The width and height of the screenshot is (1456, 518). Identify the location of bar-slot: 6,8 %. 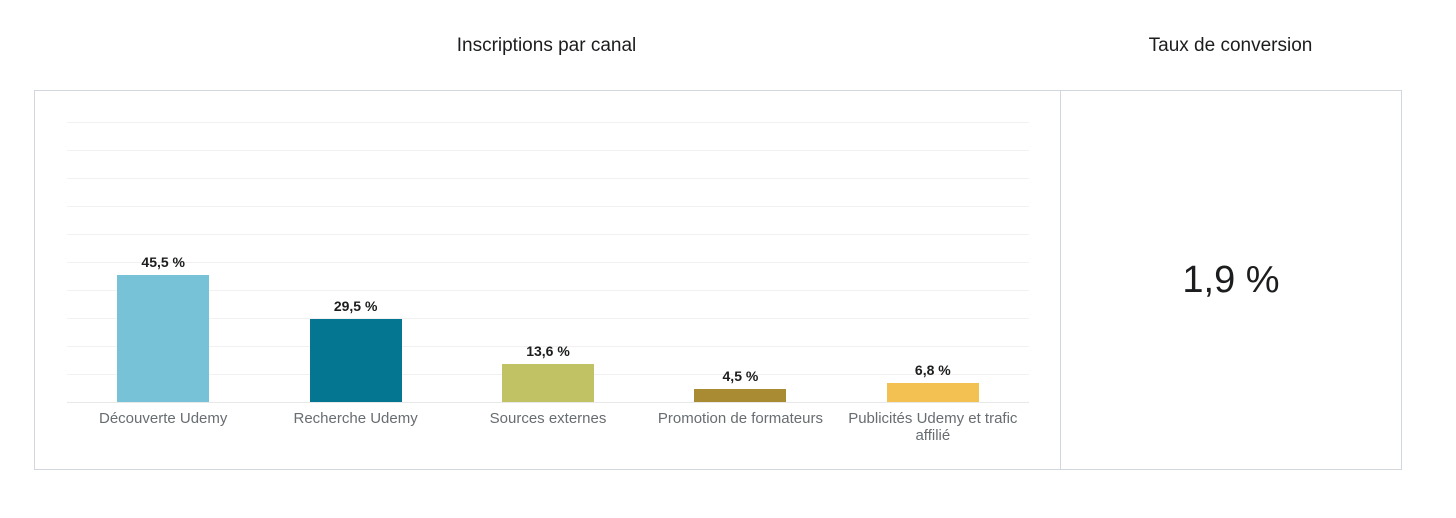
(933, 262).